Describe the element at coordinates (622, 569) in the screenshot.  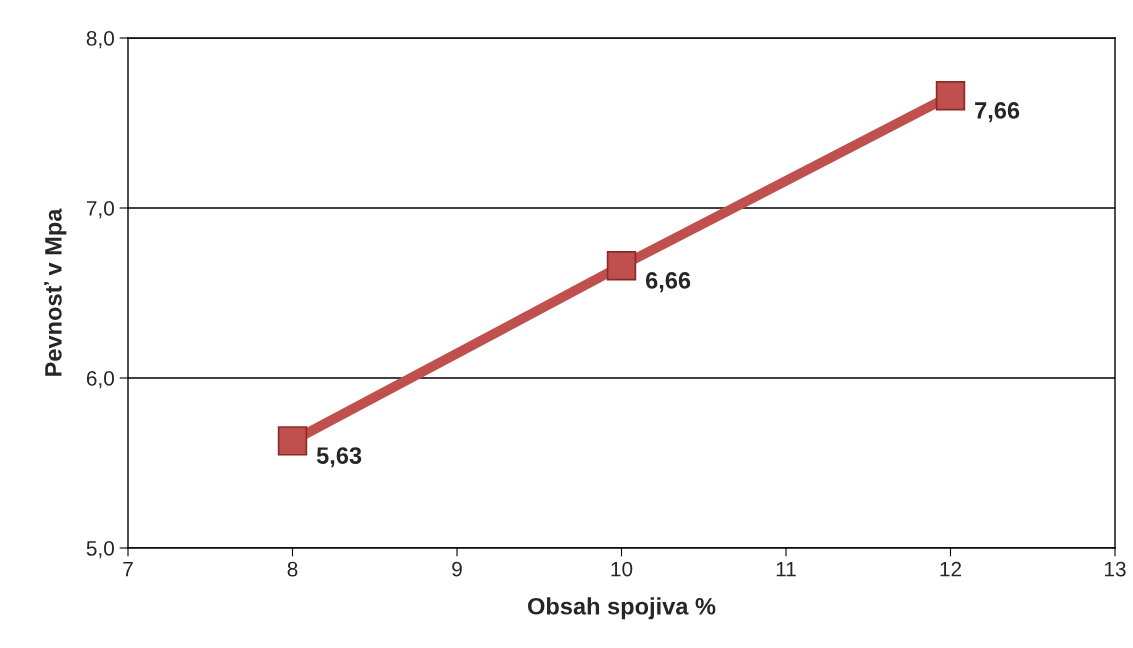
I see `x-tick-label: 10` at that location.